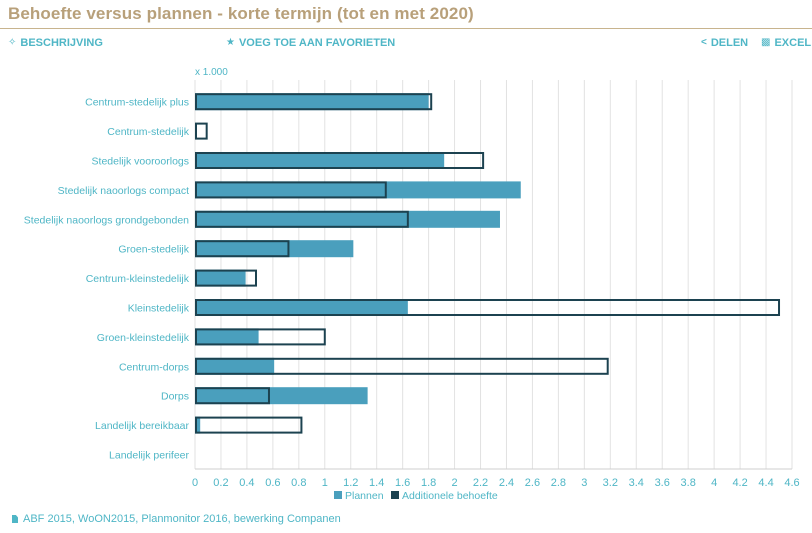 This screenshot has width=812, height=533. I want to click on document-icon, so click(15, 519).